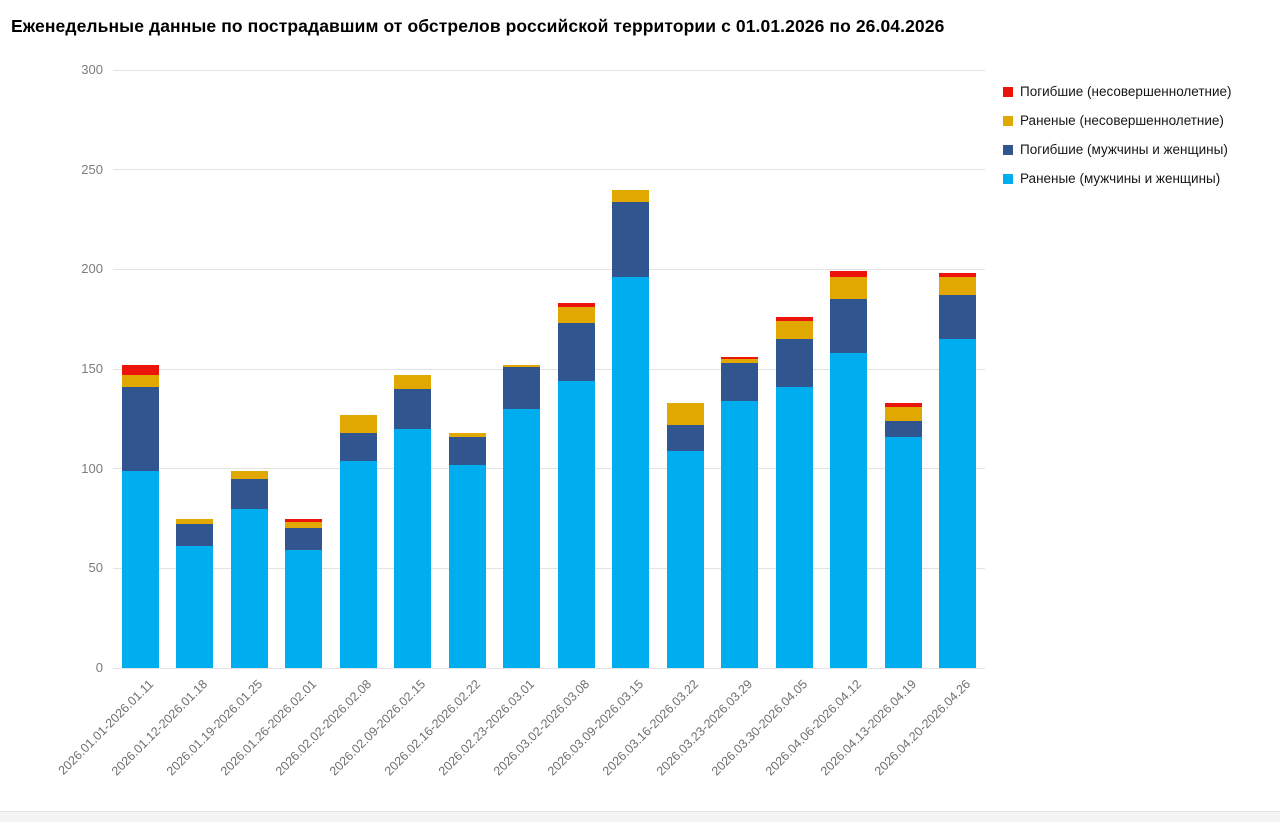 This screenshot has width=1280, height=822. I want to click on x-tick-label: 2026.04.20-2026.04.26, so click(923, 728).